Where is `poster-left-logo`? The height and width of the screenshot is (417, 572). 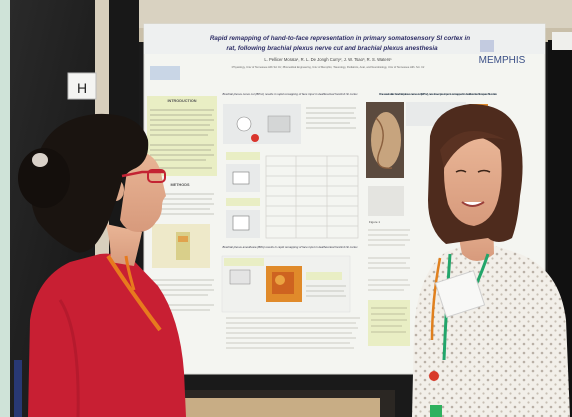
poster-left-logo is located at coordinates (165, 73).